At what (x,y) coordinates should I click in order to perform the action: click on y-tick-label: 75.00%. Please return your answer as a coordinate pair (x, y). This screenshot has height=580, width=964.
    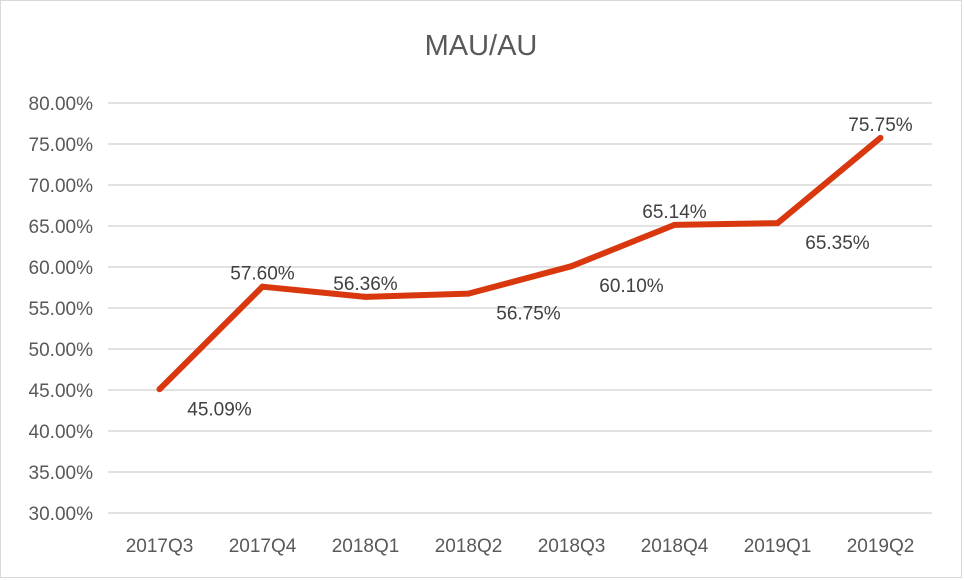
    Looking at the image, I should click on (61, 145).